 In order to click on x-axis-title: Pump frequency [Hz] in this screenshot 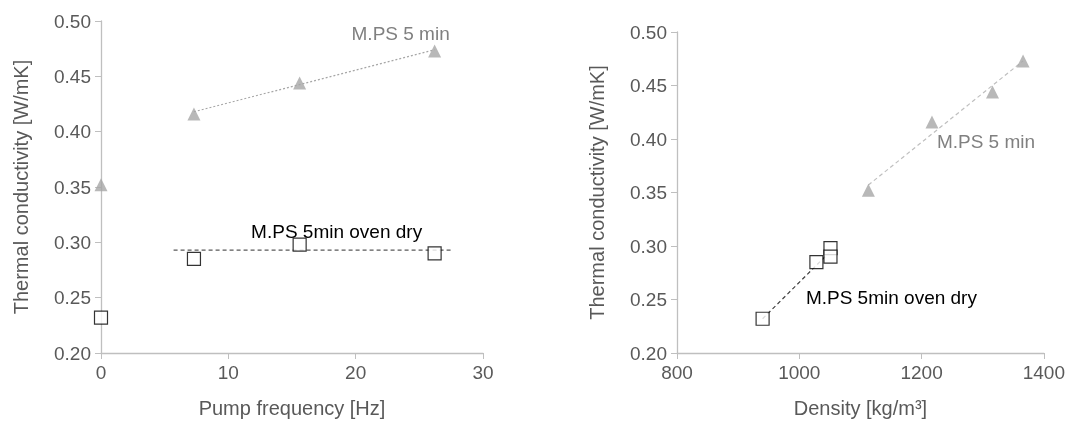, I will do `click(292, 408)`.